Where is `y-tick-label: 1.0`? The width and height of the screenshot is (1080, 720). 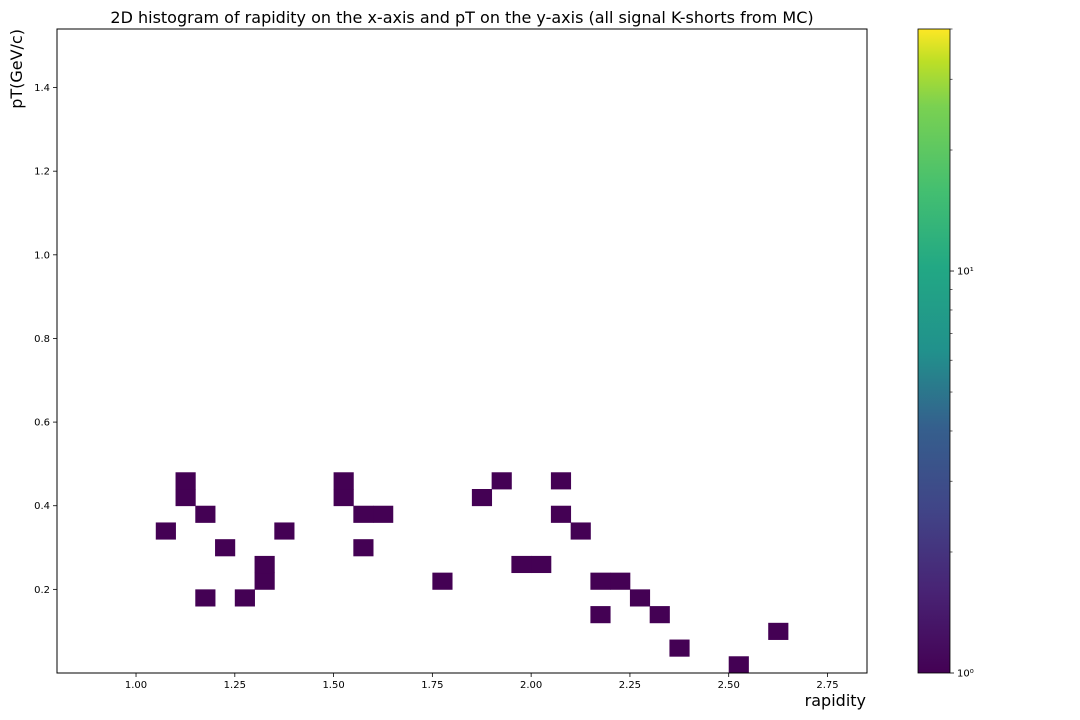 y-tick-label: 1.0 is located at coordinates (42, 255).